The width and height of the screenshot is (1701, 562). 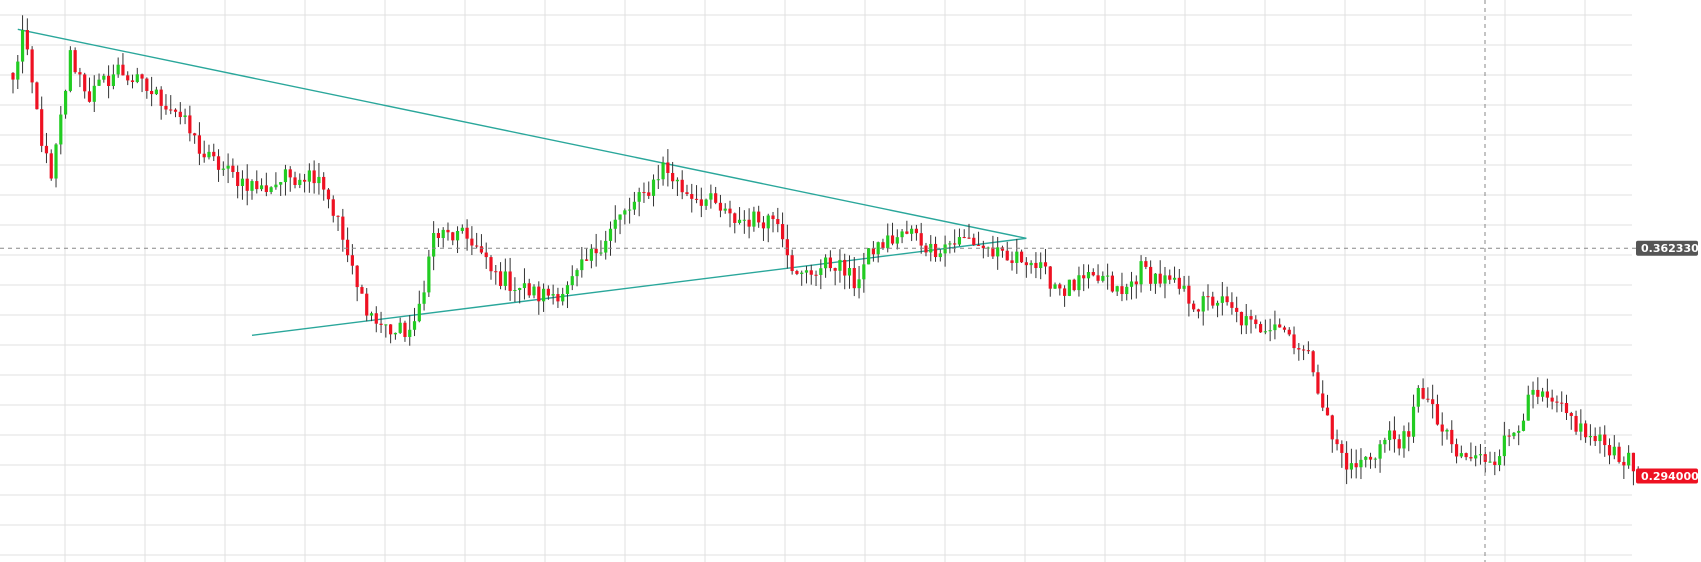 What do you see at coordinates (1667, 476) in the screenshot?
I see `last-price-tag` at bounding box center [1667, 476].